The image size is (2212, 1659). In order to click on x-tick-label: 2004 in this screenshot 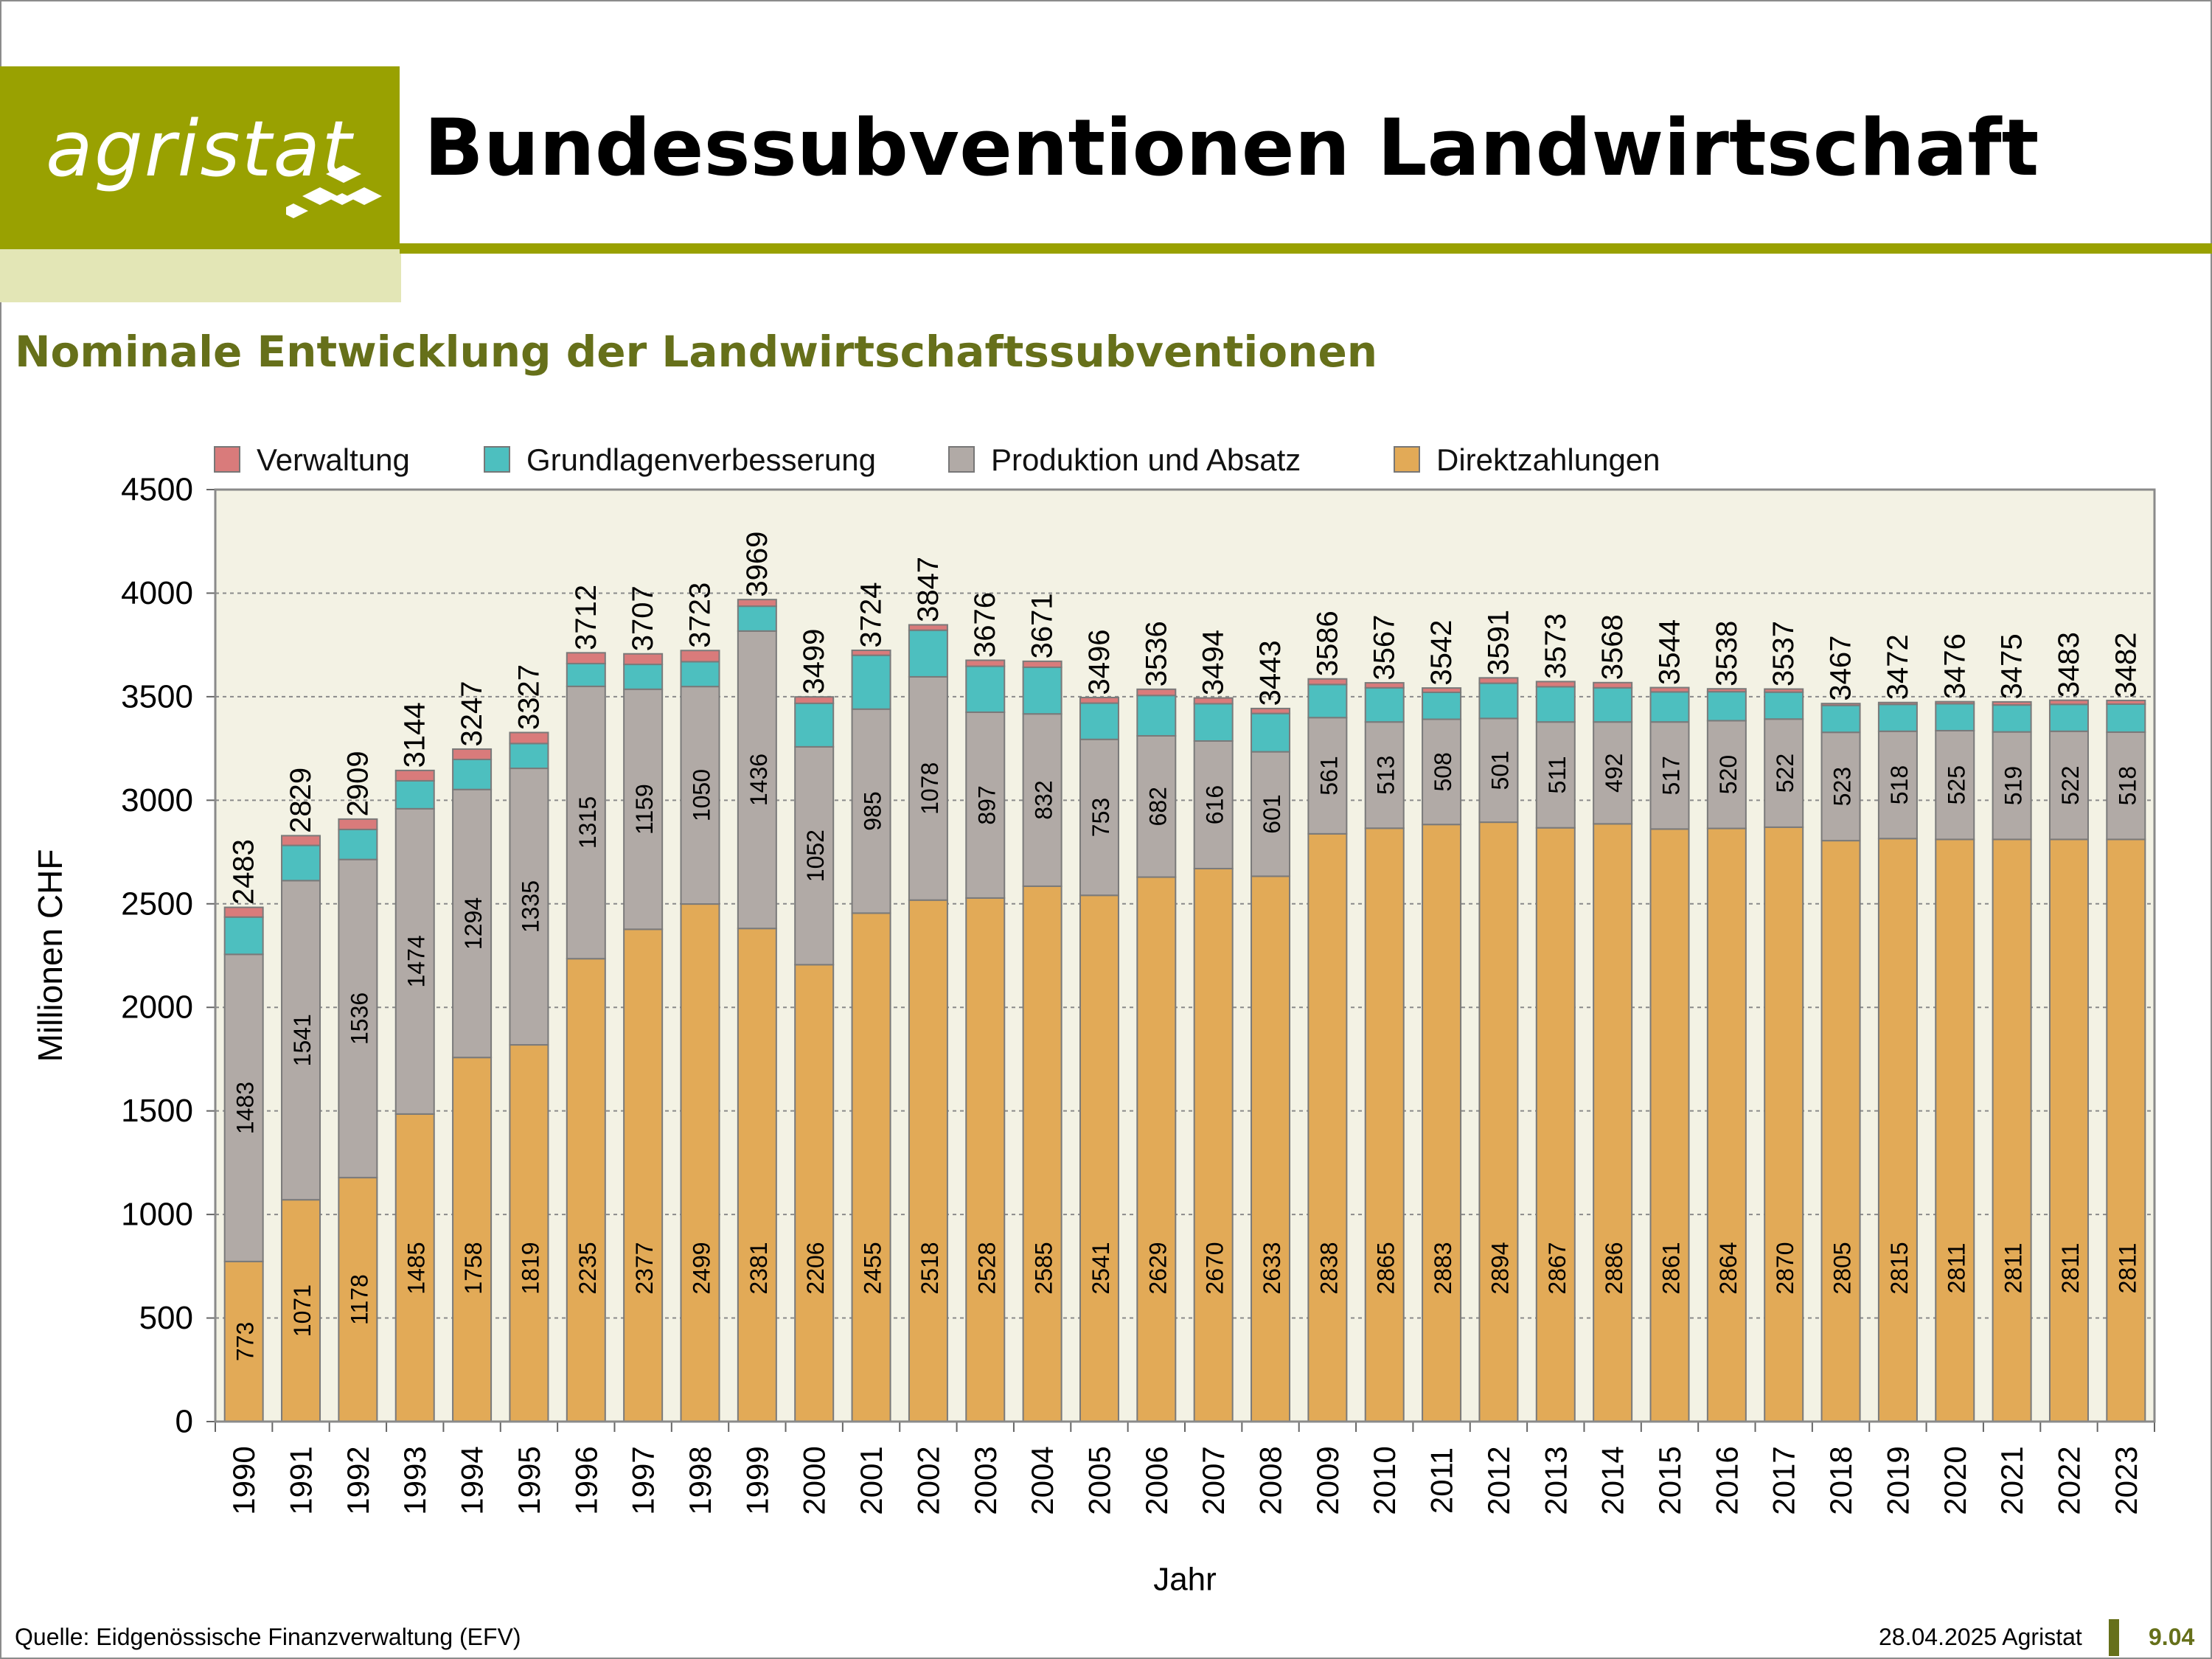, I will do `click(1042, 1480)`.